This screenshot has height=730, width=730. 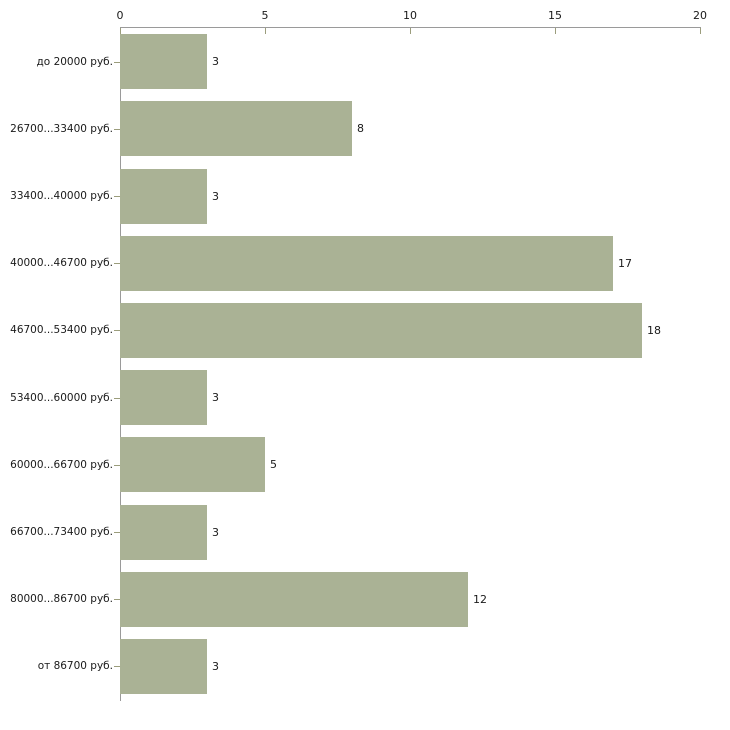 What do you see at coordinates (61, 532) in the screenshot?
I see `category-label: 66700...73400 руб.` at bounding box center [61, 532].